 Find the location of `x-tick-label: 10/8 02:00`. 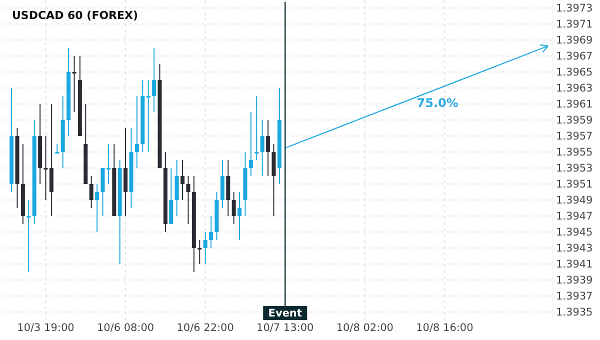

x-tick-label: 10/8 02:00 is located at coordinates (365, 328).